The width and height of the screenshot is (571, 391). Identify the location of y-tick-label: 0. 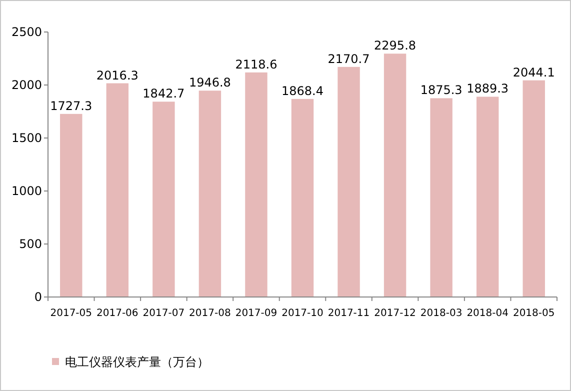
(38, 297).